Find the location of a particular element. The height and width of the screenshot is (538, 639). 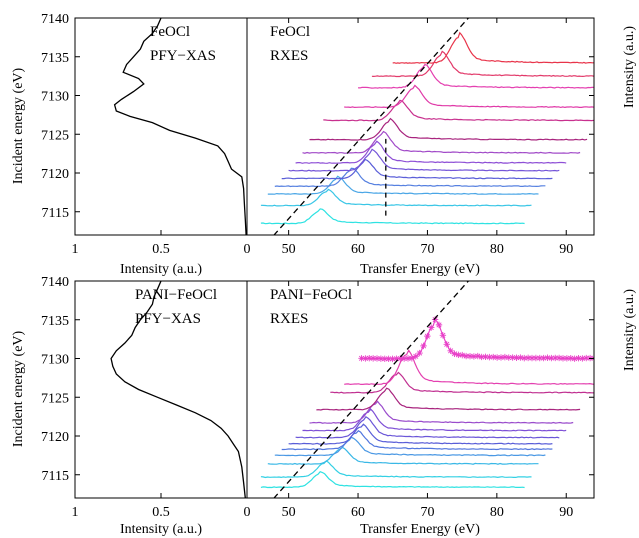

feocl-ylabel: Incident energy (eV) is located at coordinates (18, 125).